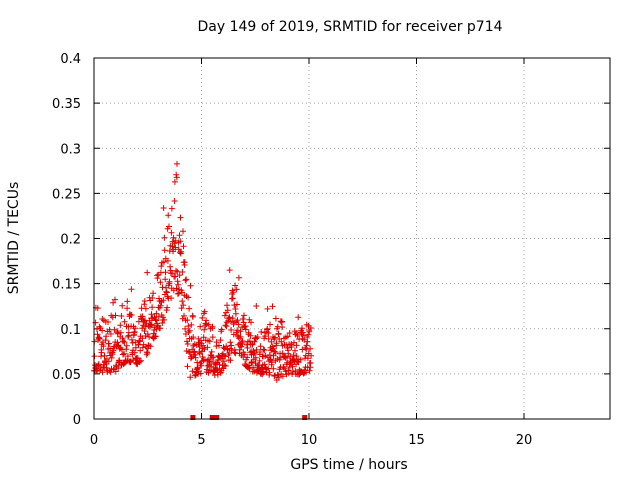 The height and width of the screenshot is (480, 640). Describe the element at coordinates (524, 440) in the screenshot. I see `x-tick-label: 20` at that location.